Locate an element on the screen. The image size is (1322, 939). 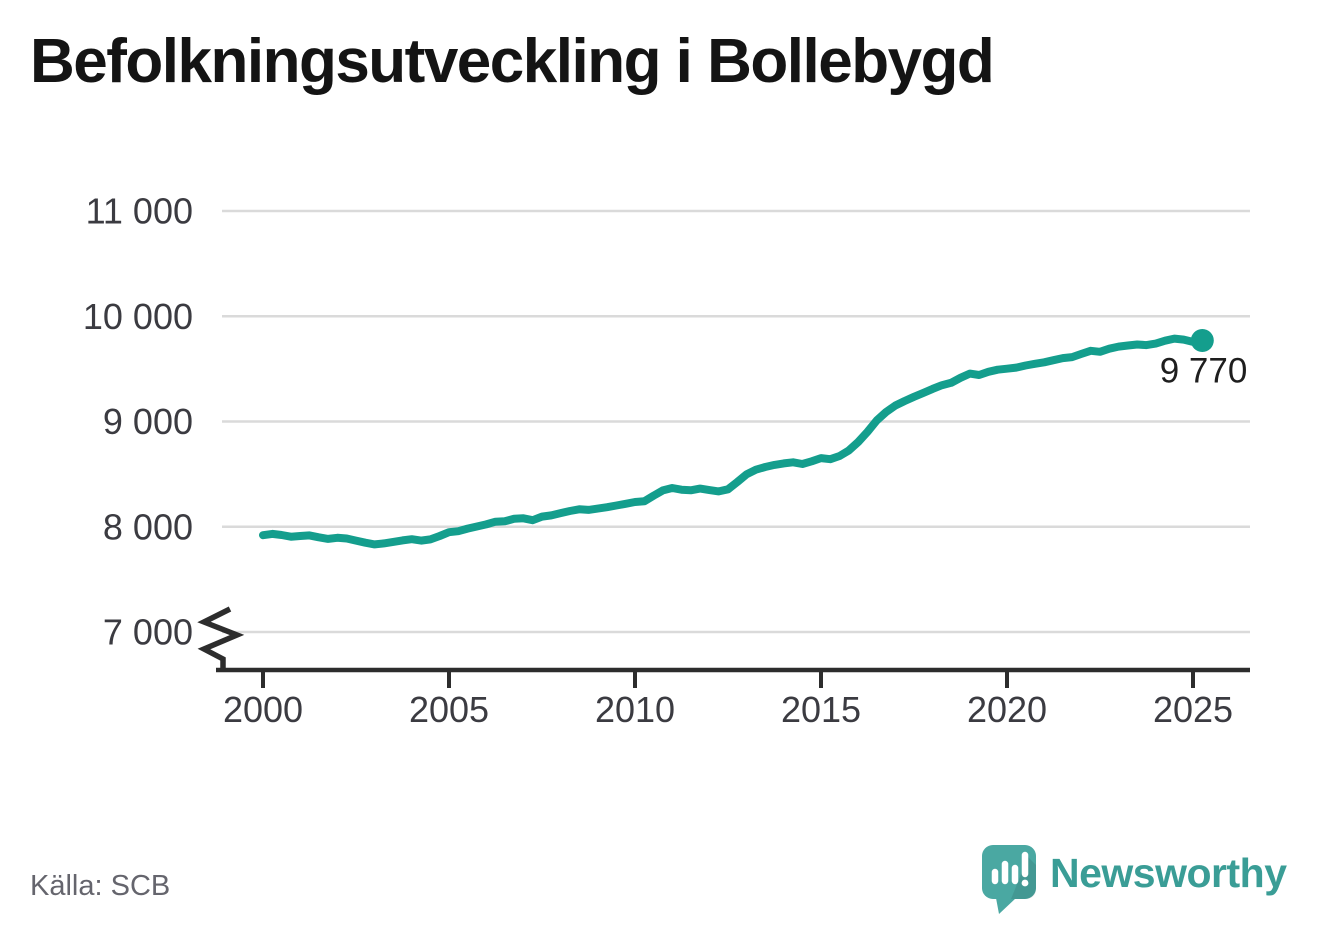
x-tick-label: 2025 is located at coordinates (1193, 709).